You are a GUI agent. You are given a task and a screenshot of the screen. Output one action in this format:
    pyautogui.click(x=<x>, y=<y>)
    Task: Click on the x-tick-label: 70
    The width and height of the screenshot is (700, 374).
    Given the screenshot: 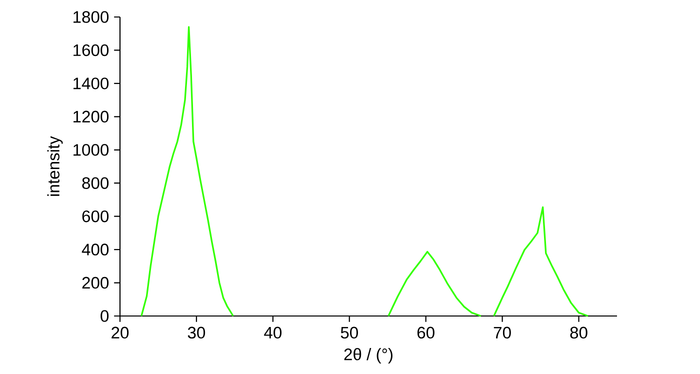 What is the action you would take?
    pyautogui.click(x=502, y=332)
    